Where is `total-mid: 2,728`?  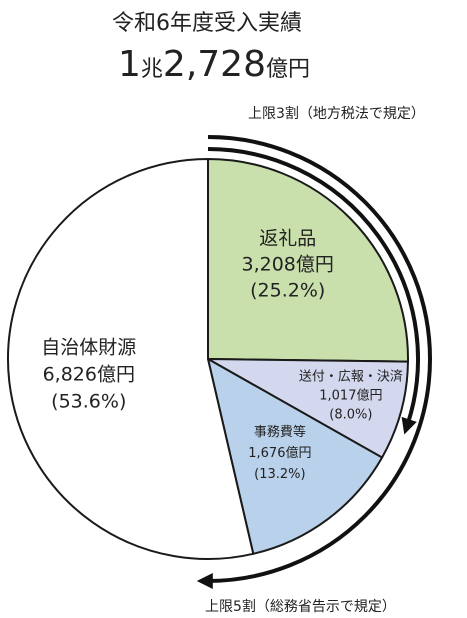
total-mid: 2,728 is located at coordinates (214, 64).